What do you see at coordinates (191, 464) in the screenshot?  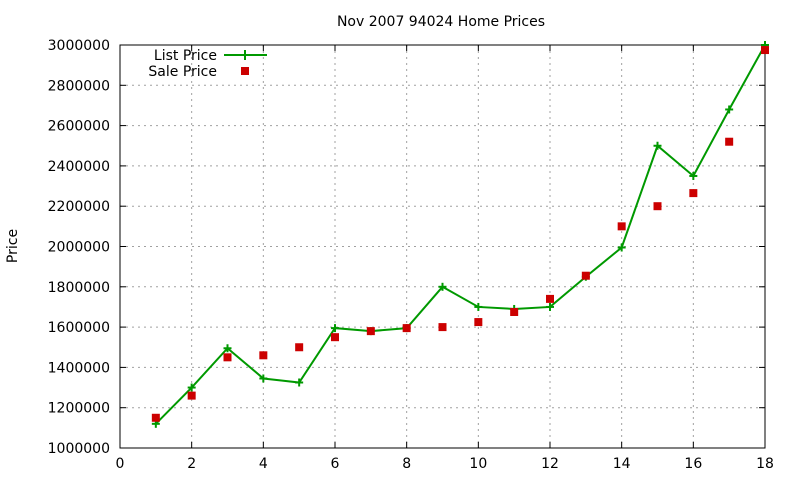 I see `x-tick-label: 2` at bounding box center [191, 464].